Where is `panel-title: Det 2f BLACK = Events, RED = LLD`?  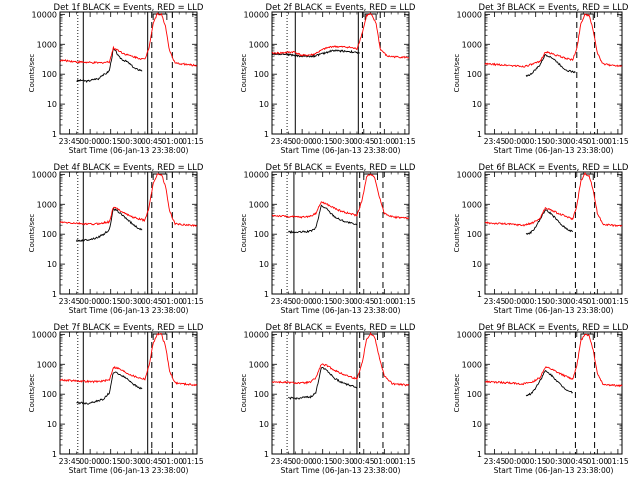
panel-title: Det 2f BLACK = Events, RED = LLD is located at coordinates (341, 8).